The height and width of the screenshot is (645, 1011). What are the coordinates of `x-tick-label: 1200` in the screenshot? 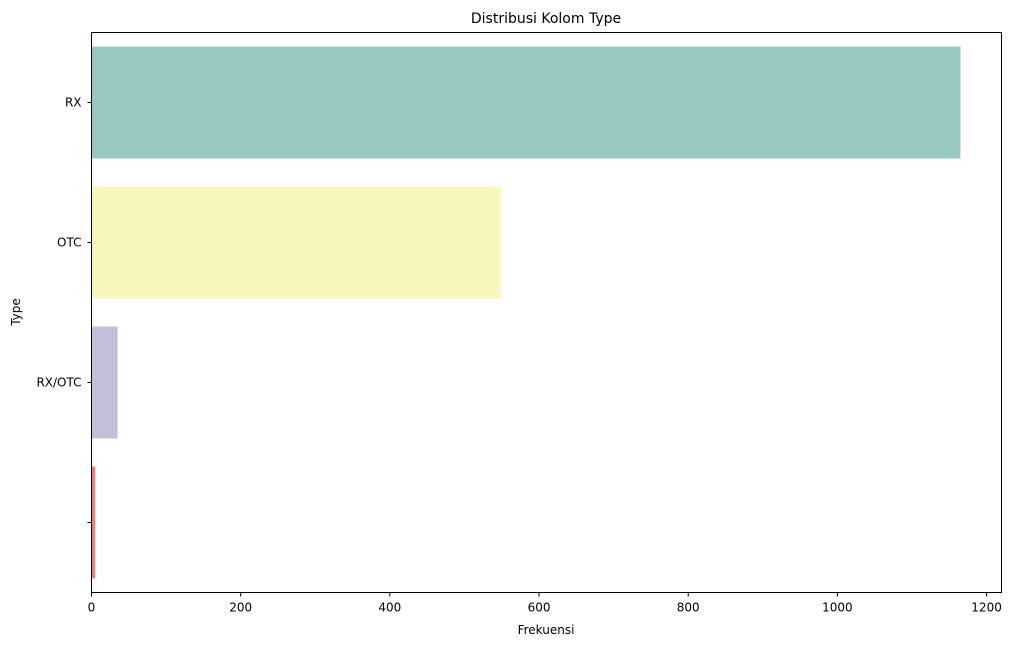 It's located at (986, 608).